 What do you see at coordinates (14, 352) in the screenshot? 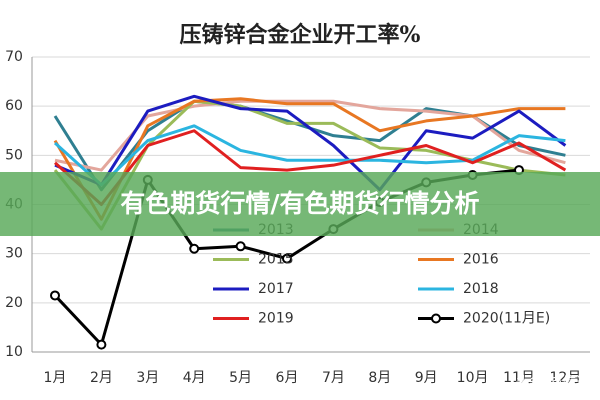
I see `y-tick-label: 10` at bounding box center [14, 352].